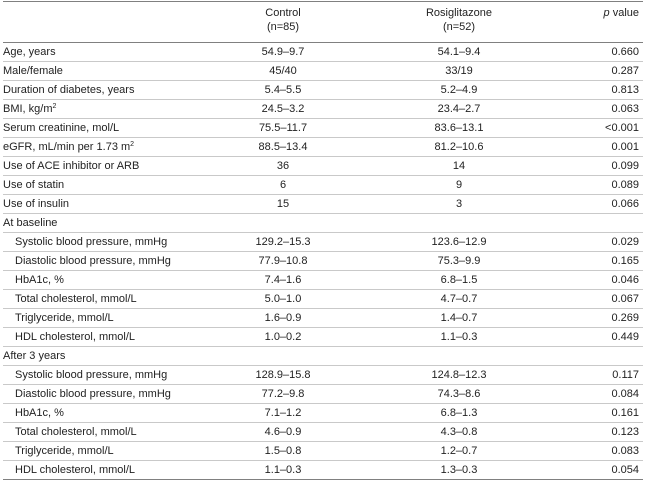 The width and height of the screenshot is (646, 480). Describe the element at coordinates (595, 166) in the screenshot. I see `p-value: 0.099` at that location.